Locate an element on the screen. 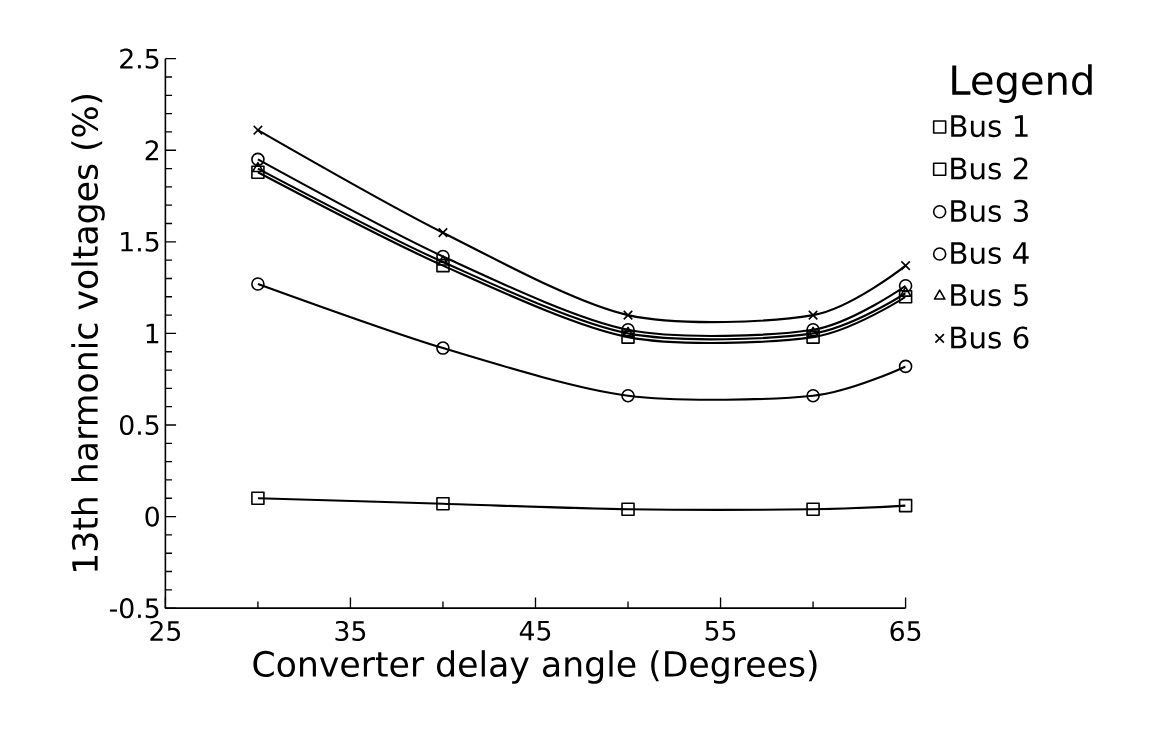 The width and height of the screenshot is (1163, 738). legend-title: Legend is located at coordinates (1022, 84).